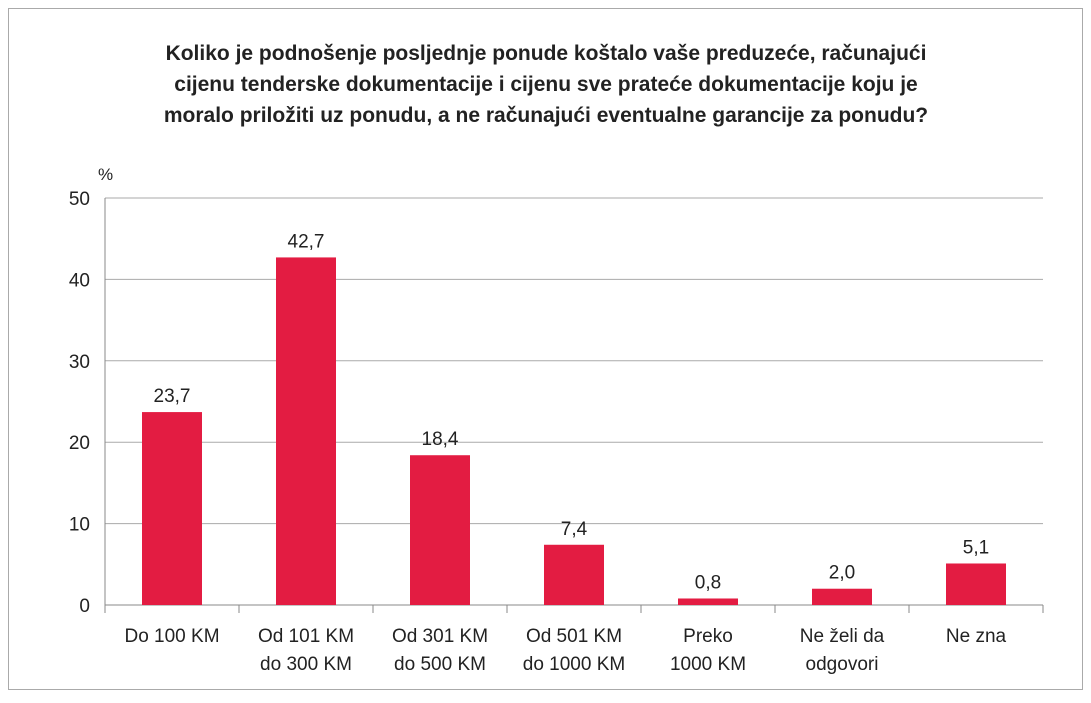 Image resolution: width=1091 pixels, height=703 pixels. I want to click on y-tick-label: 10, so click(79, 525).